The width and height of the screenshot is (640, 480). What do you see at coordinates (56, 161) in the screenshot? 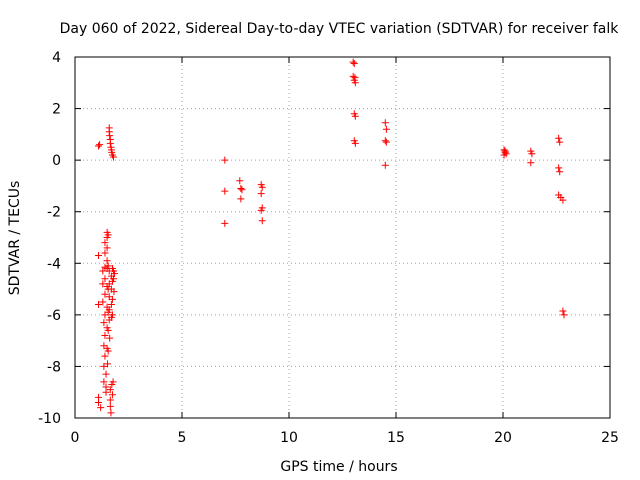
I see `y-tick-label: 0` at bounding box center [56, 161].